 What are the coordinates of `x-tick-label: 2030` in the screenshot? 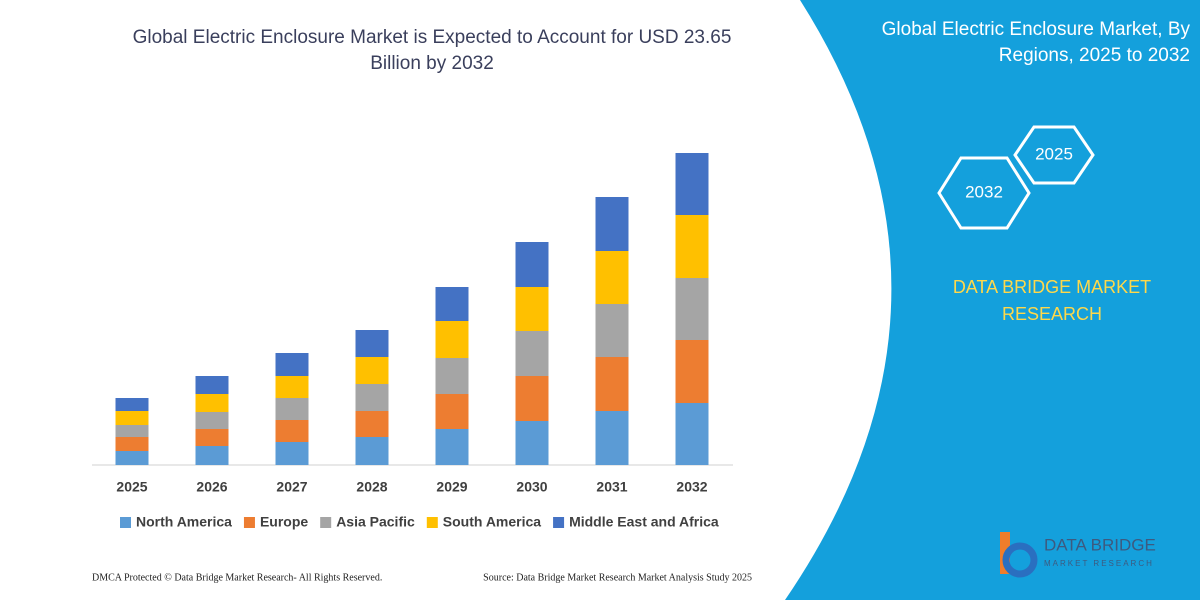 It's located at (531, 487).